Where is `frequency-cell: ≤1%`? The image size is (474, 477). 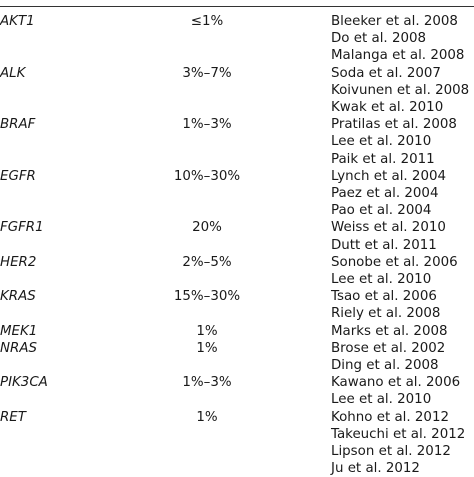 frequency-cell: ≤1% is located at coordinates (207, 21).